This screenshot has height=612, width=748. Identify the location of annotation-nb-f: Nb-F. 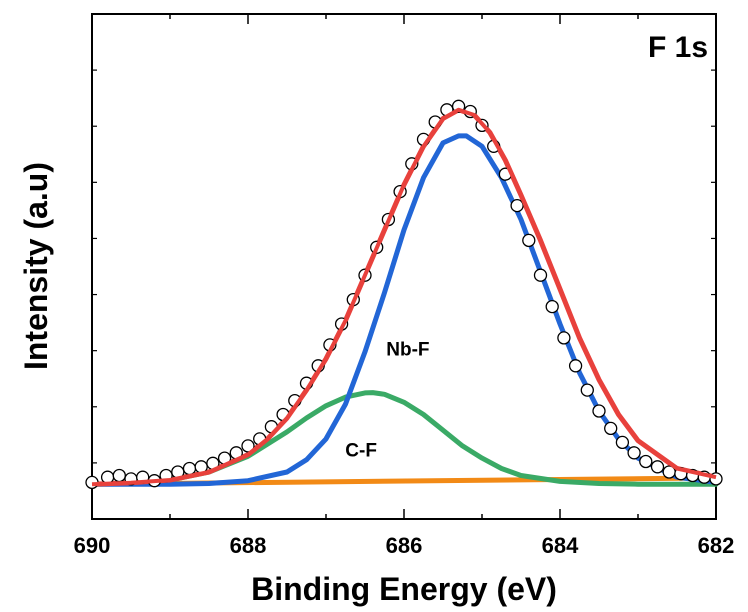
(407, 349).